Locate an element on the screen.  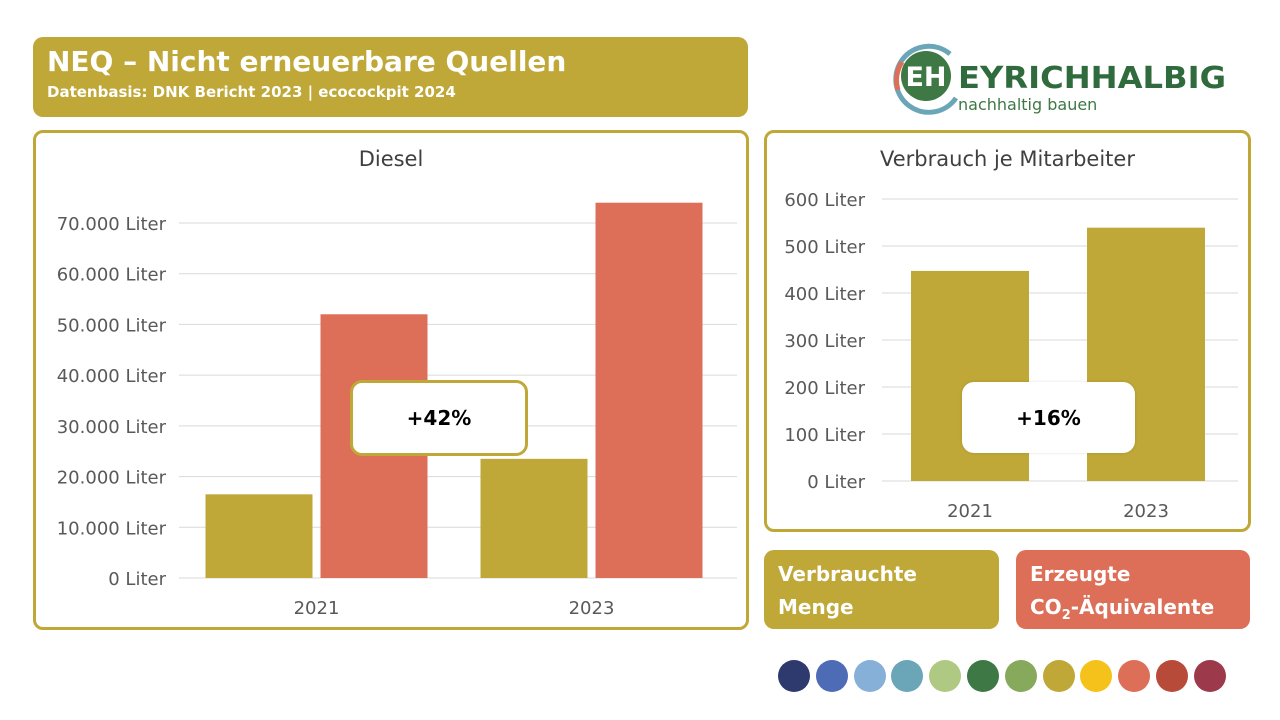
diesel-x-tick-label: 2023 is located at coordinates (592, 608).